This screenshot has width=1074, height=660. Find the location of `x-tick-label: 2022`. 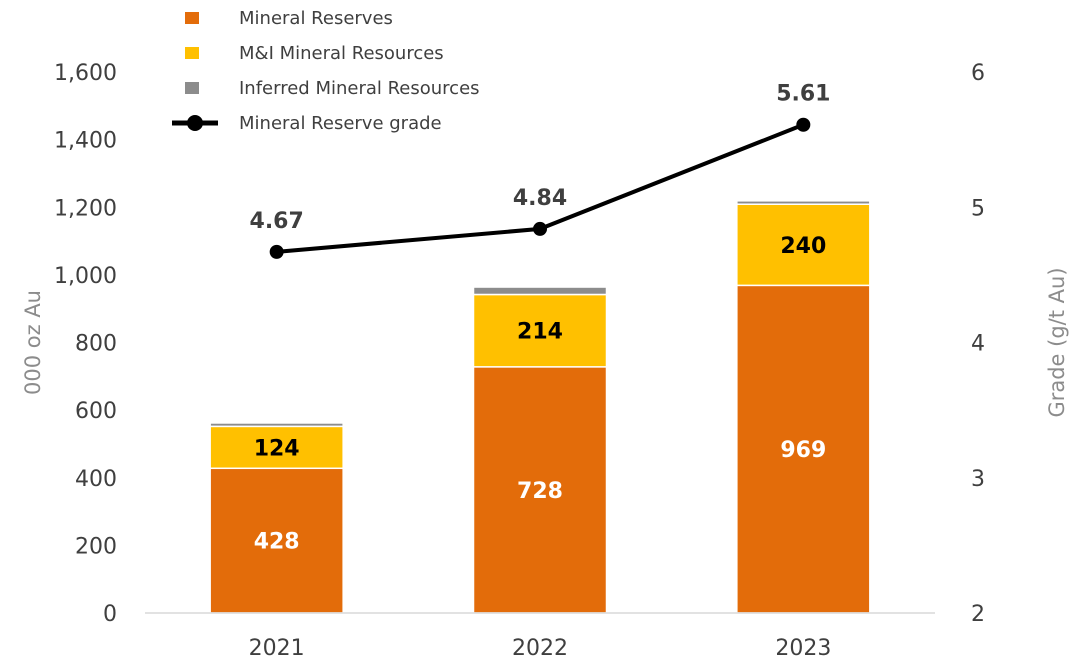

x-tick-label: 2022 is located at coordinates (540, 648).